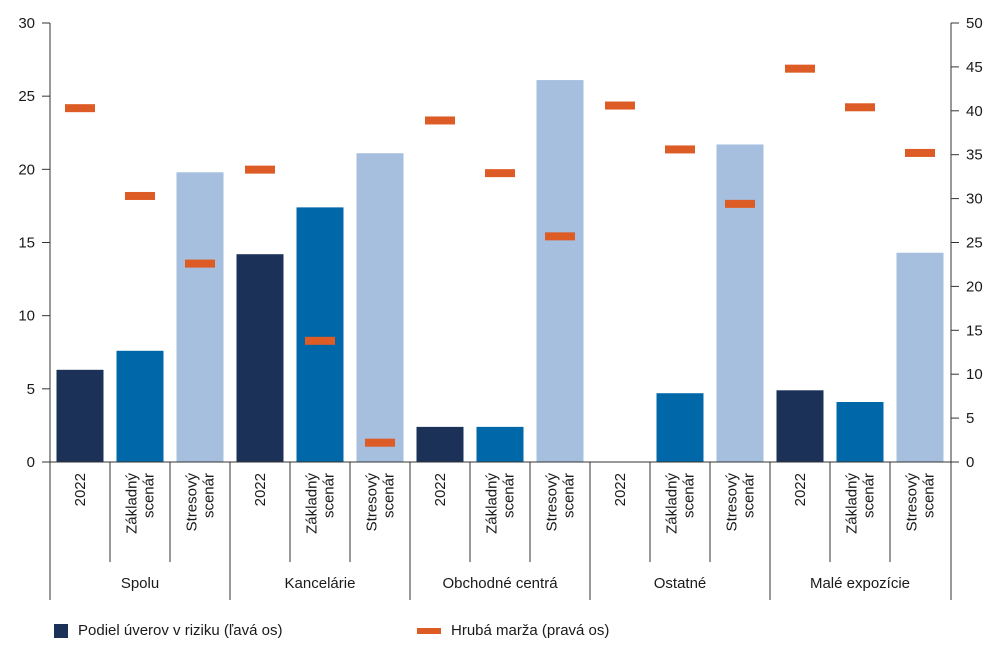  I want to click on category-label-1-0-0: 2022, so click(260, 489).